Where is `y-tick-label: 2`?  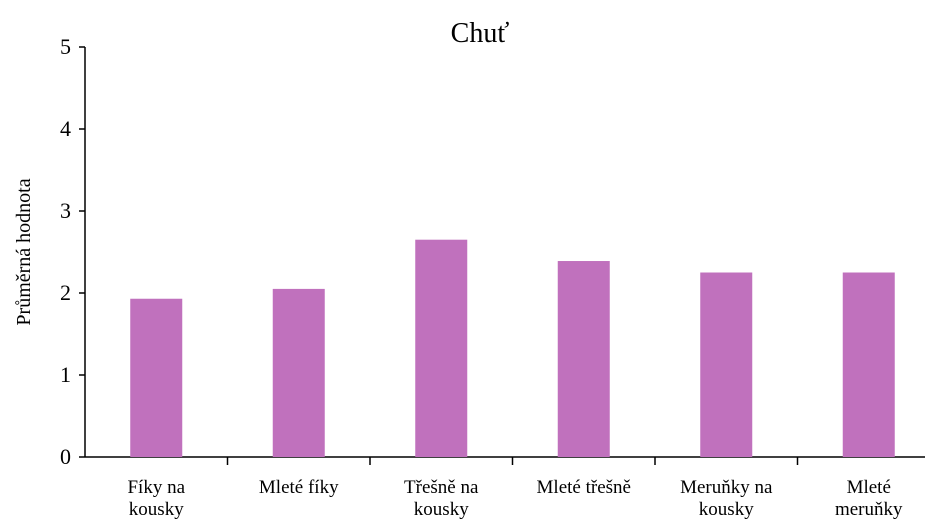
y-tick-label: 2 is located at coordinates (65, 292).